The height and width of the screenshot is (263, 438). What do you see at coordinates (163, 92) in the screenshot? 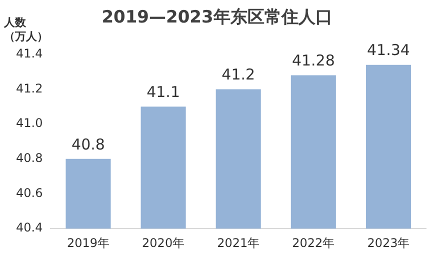
I see `data-label: 41.1` at bounding box center [163, 92].